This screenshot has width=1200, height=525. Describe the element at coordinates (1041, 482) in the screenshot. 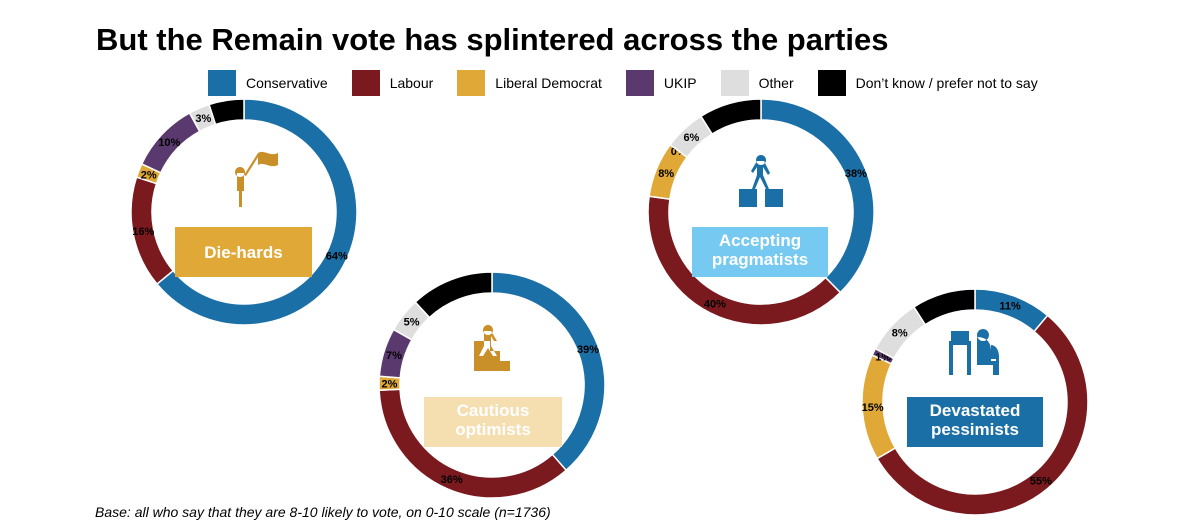

I see `slice-value-label: 55%` at that location.